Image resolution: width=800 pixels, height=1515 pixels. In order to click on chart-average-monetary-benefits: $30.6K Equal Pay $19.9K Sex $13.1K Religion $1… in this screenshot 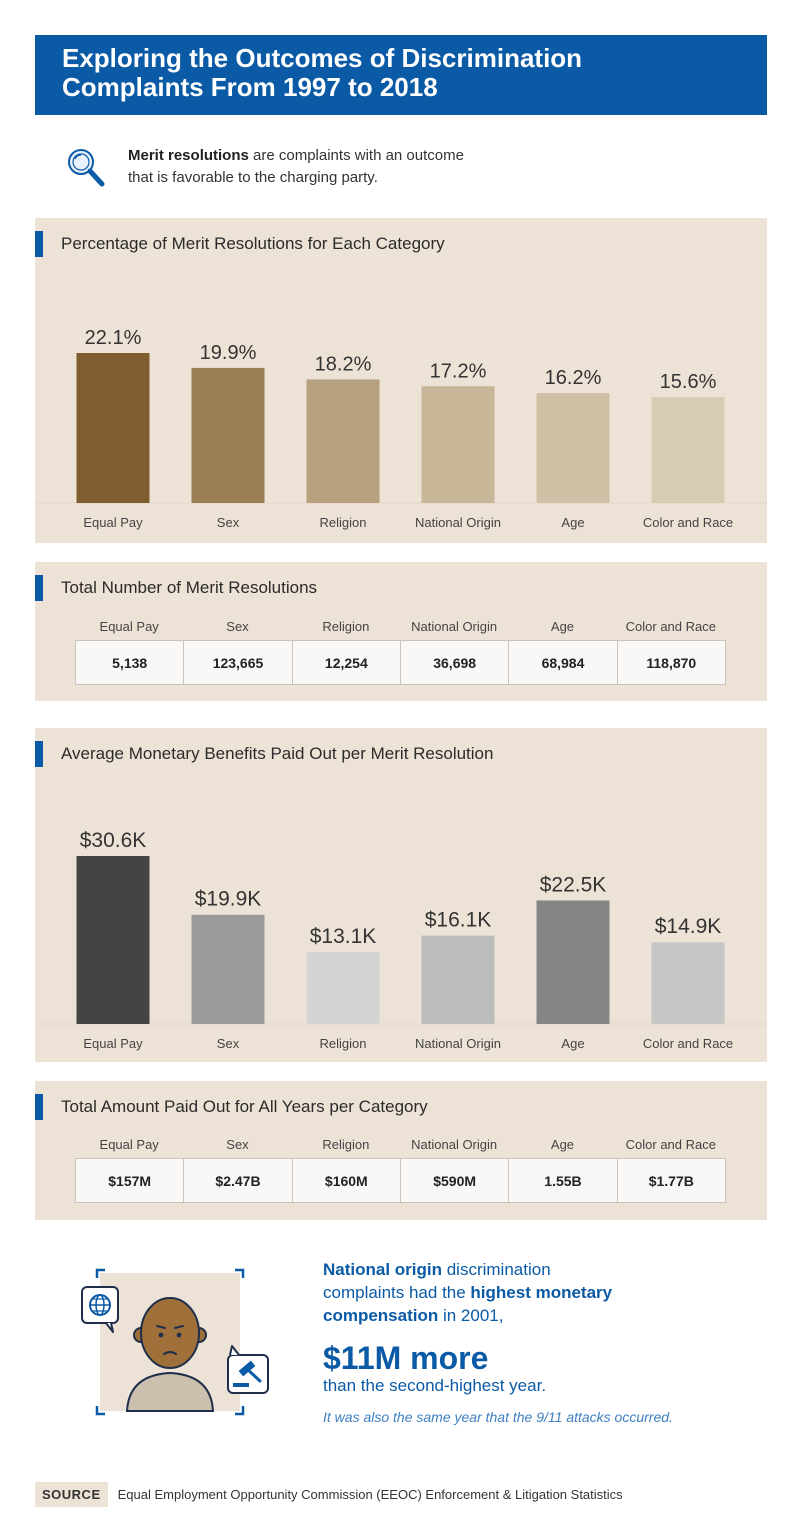, I will do `click(401, 940)`.